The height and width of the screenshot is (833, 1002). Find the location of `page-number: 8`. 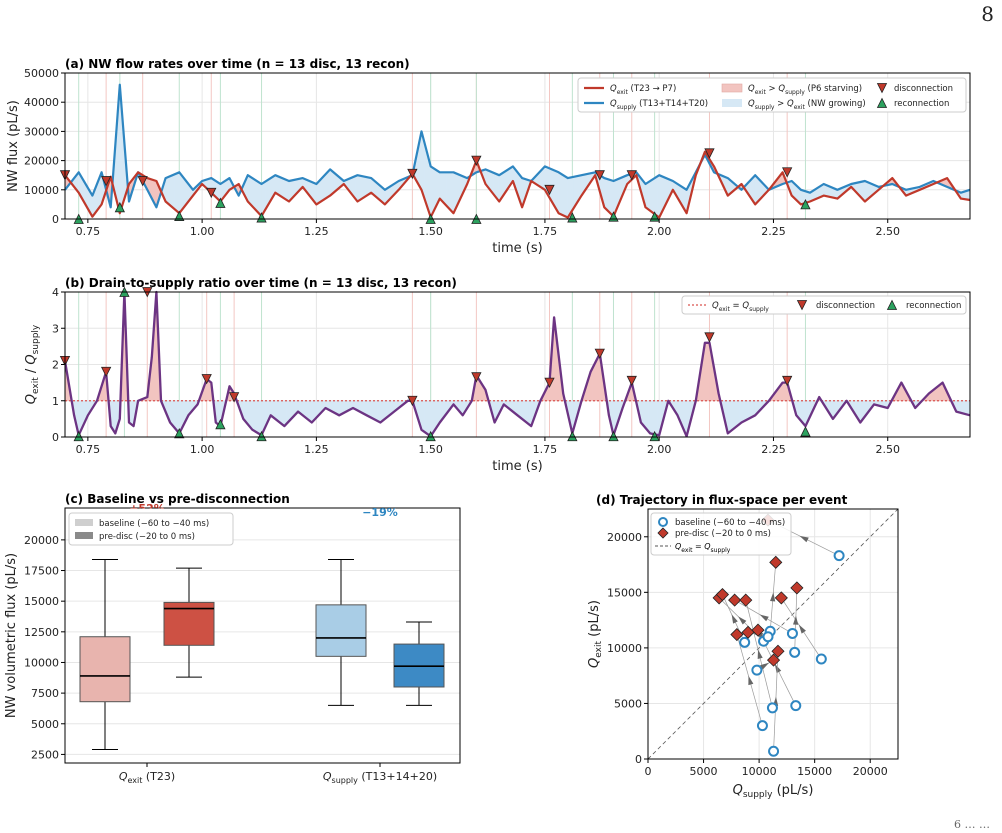

page-number: 8 is located at coordinates (987, 14).